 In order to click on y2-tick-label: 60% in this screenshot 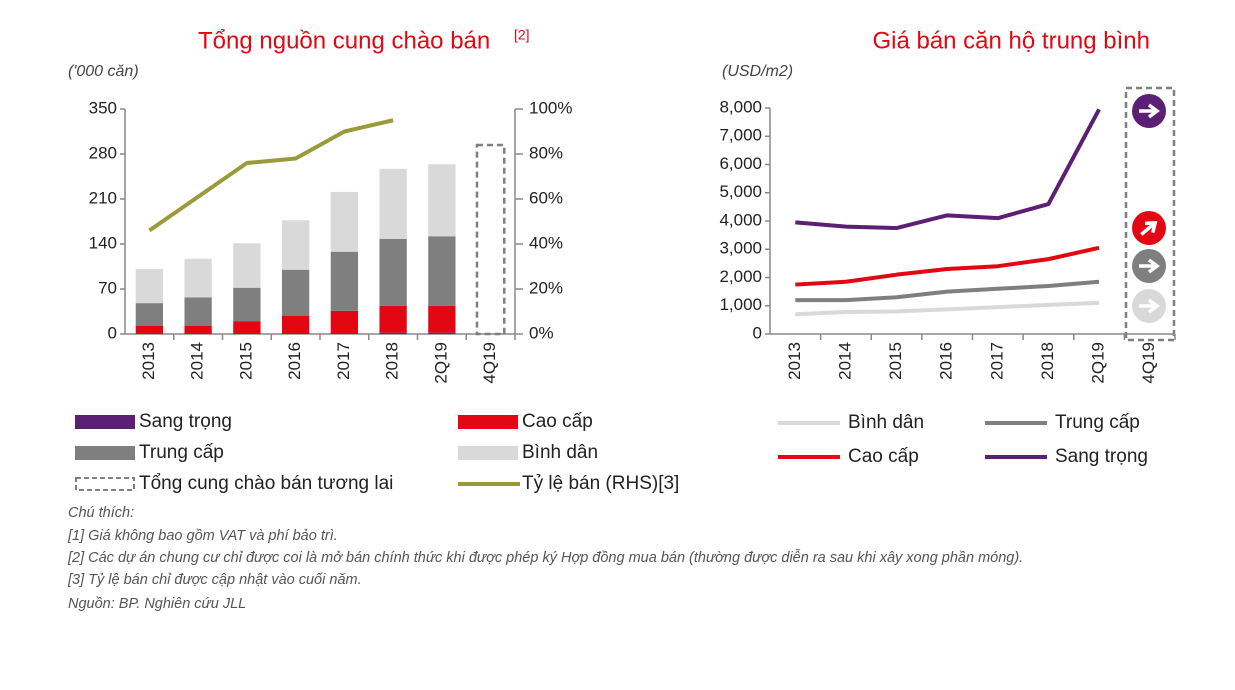, I will do `click(546, 197)`.